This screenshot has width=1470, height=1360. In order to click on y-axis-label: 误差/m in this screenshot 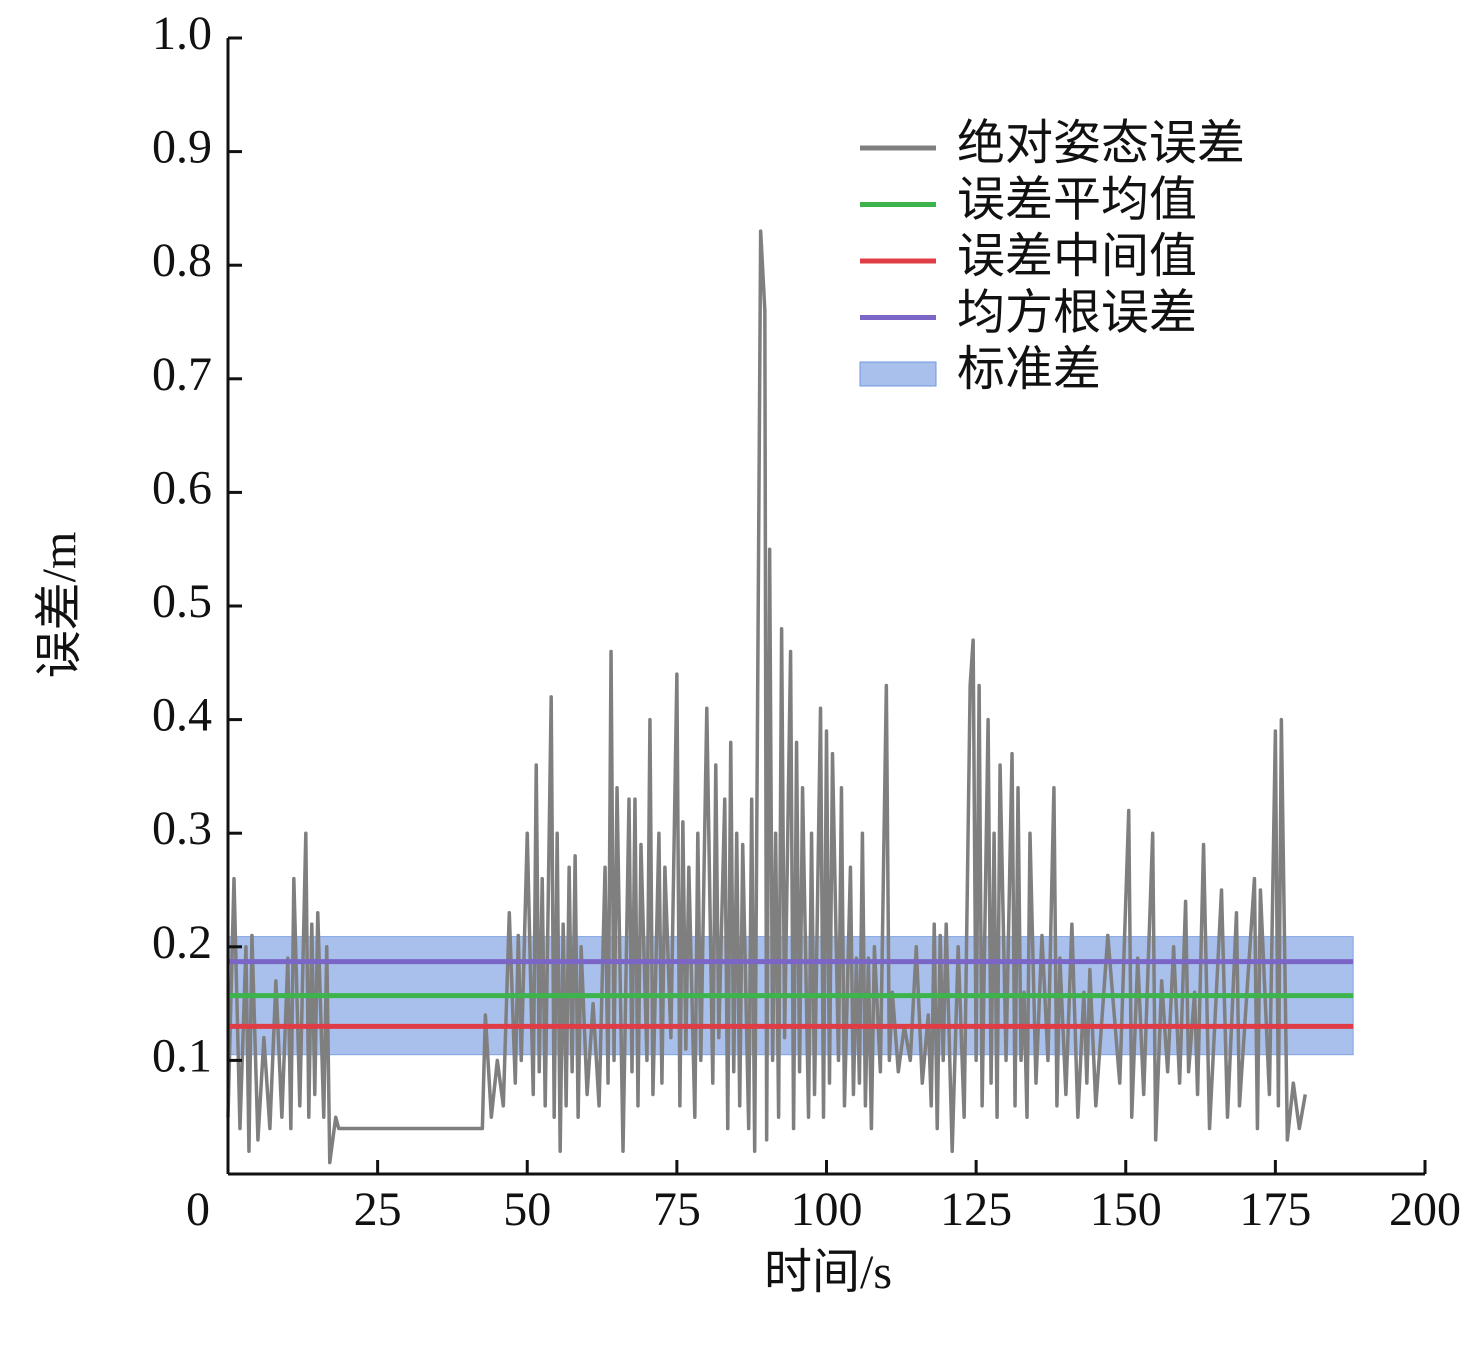, I will do `click(59, 605)`.